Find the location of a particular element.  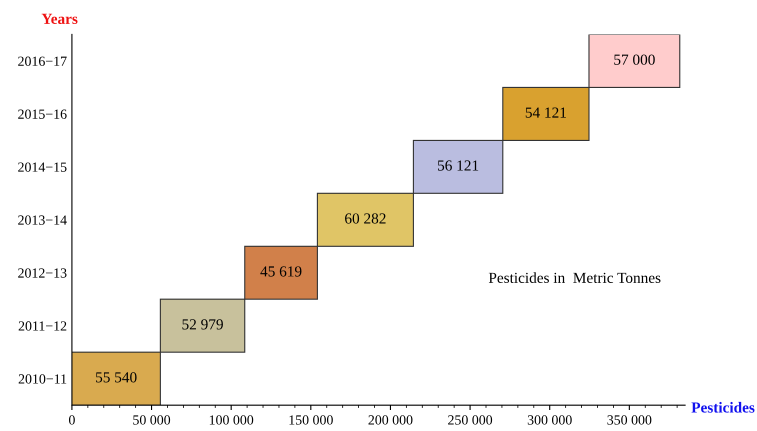

data-label: 52 979 is located at coordinates (202, 324).